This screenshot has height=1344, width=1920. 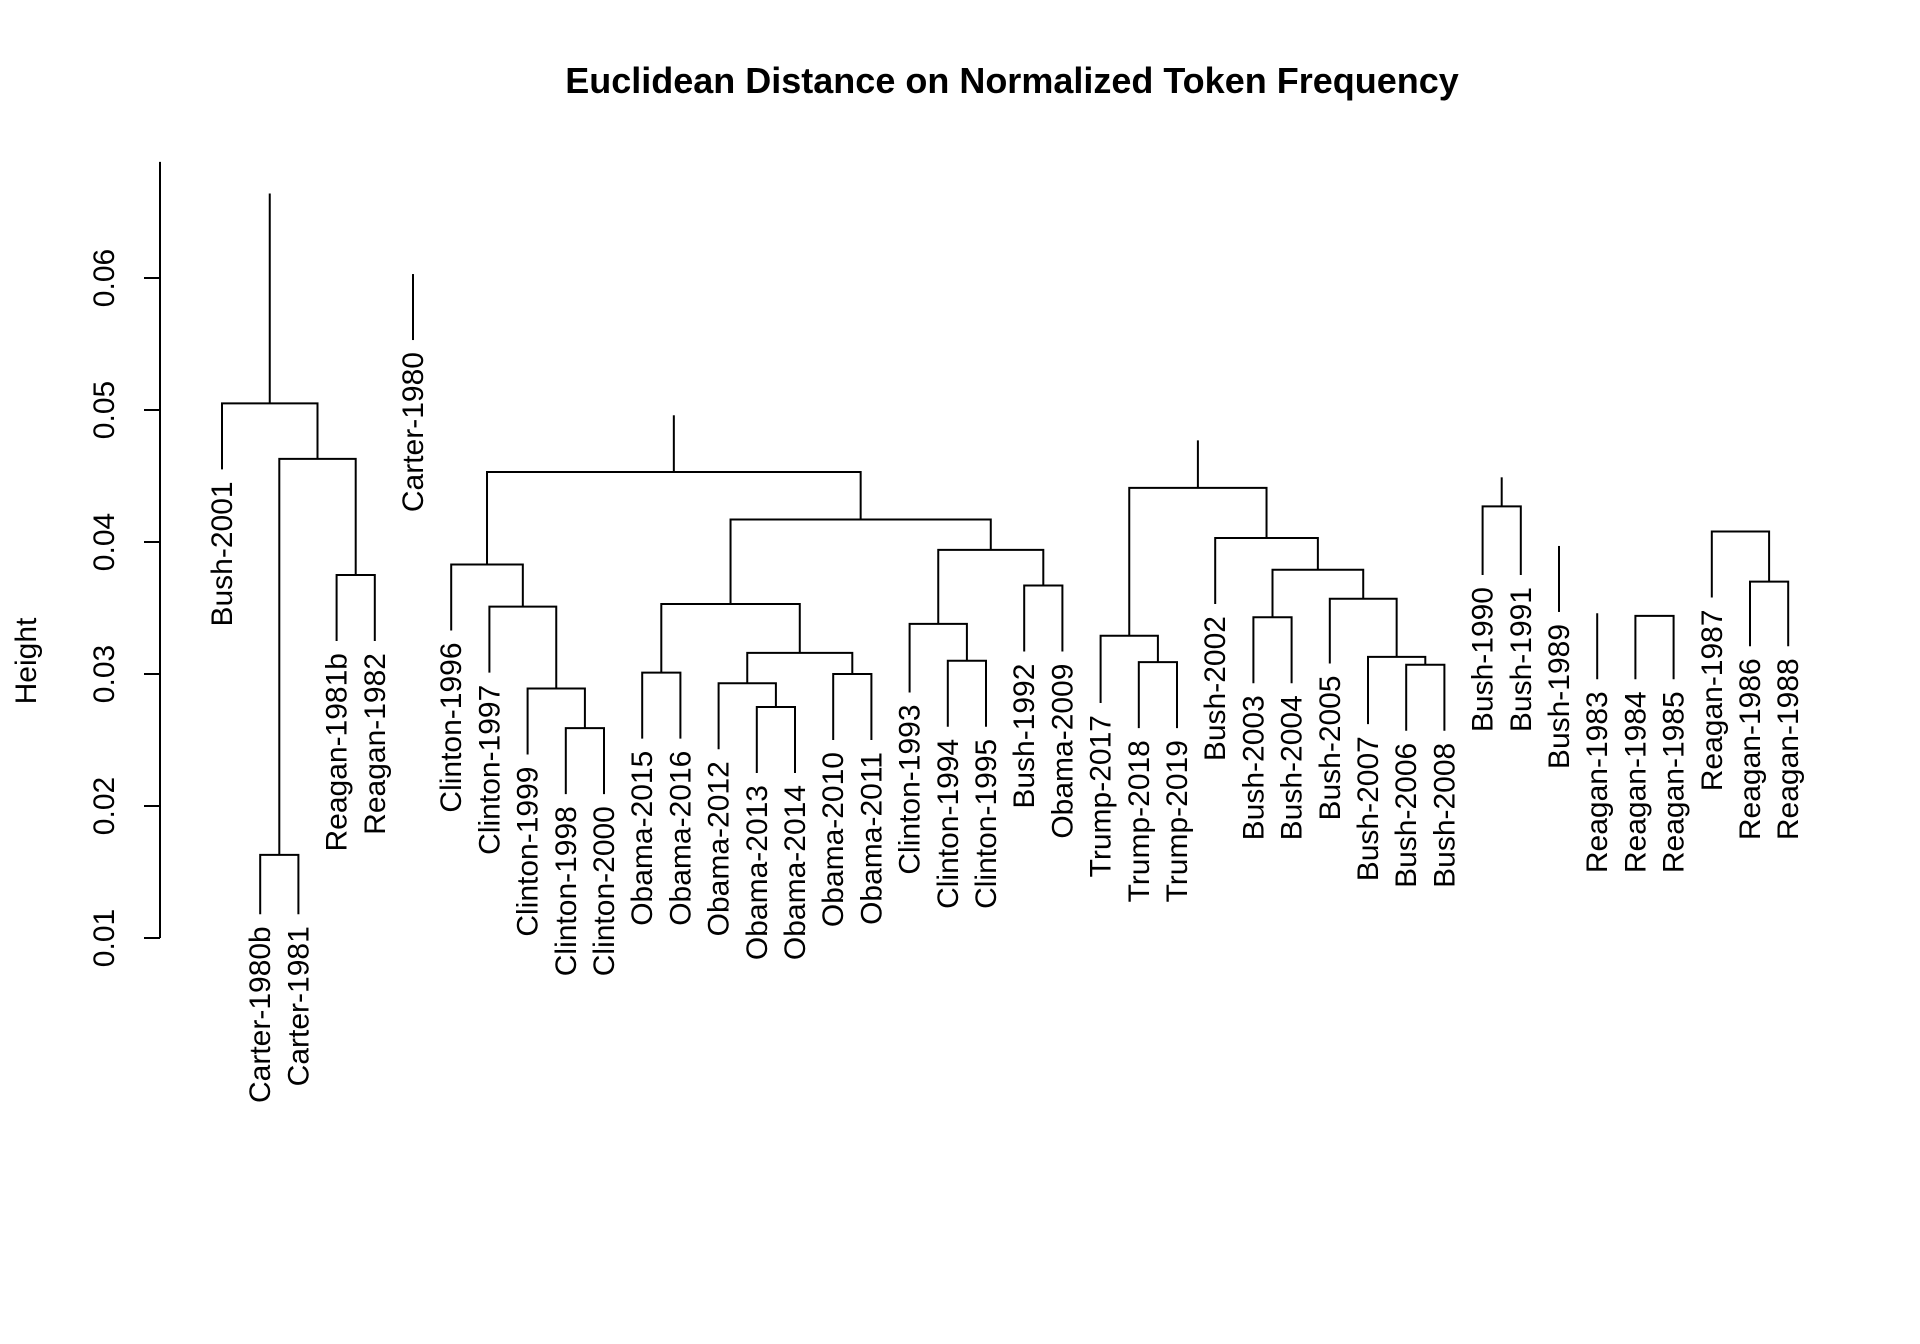 What do you see at coordinates (1062, 751) in the screenshot?
I see `leaf-label: Obama-2009` at bounding box center [1062, 751].